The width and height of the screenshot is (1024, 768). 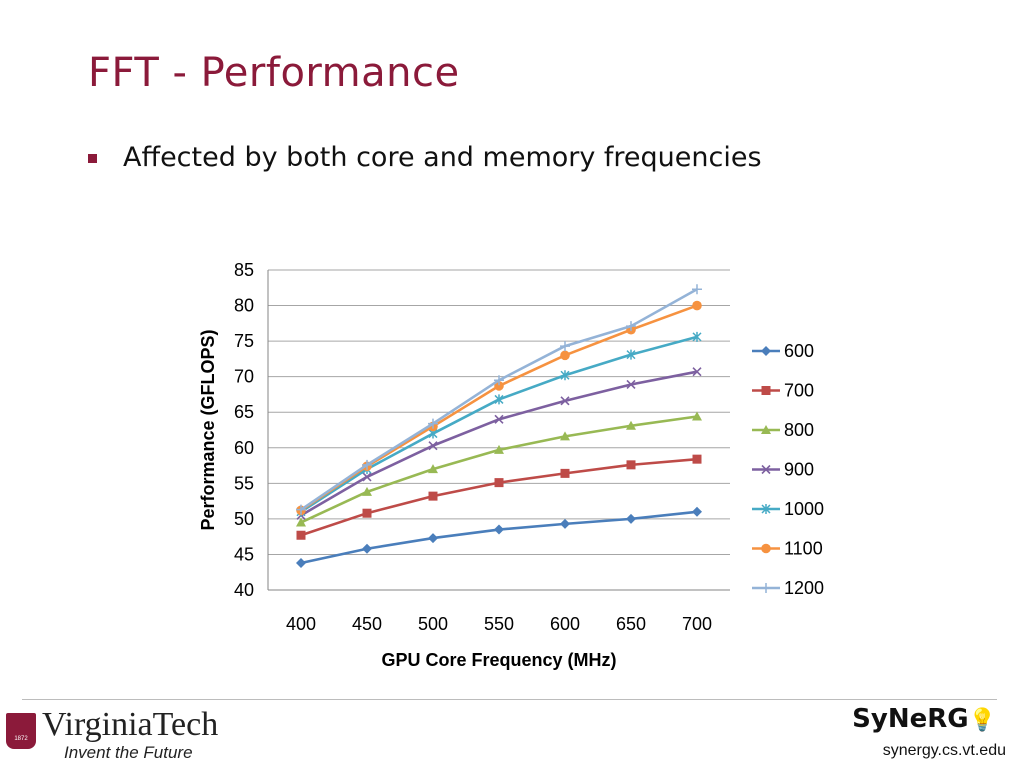 I want to click on y-tick-label: 80, so click(x=244, y=306).